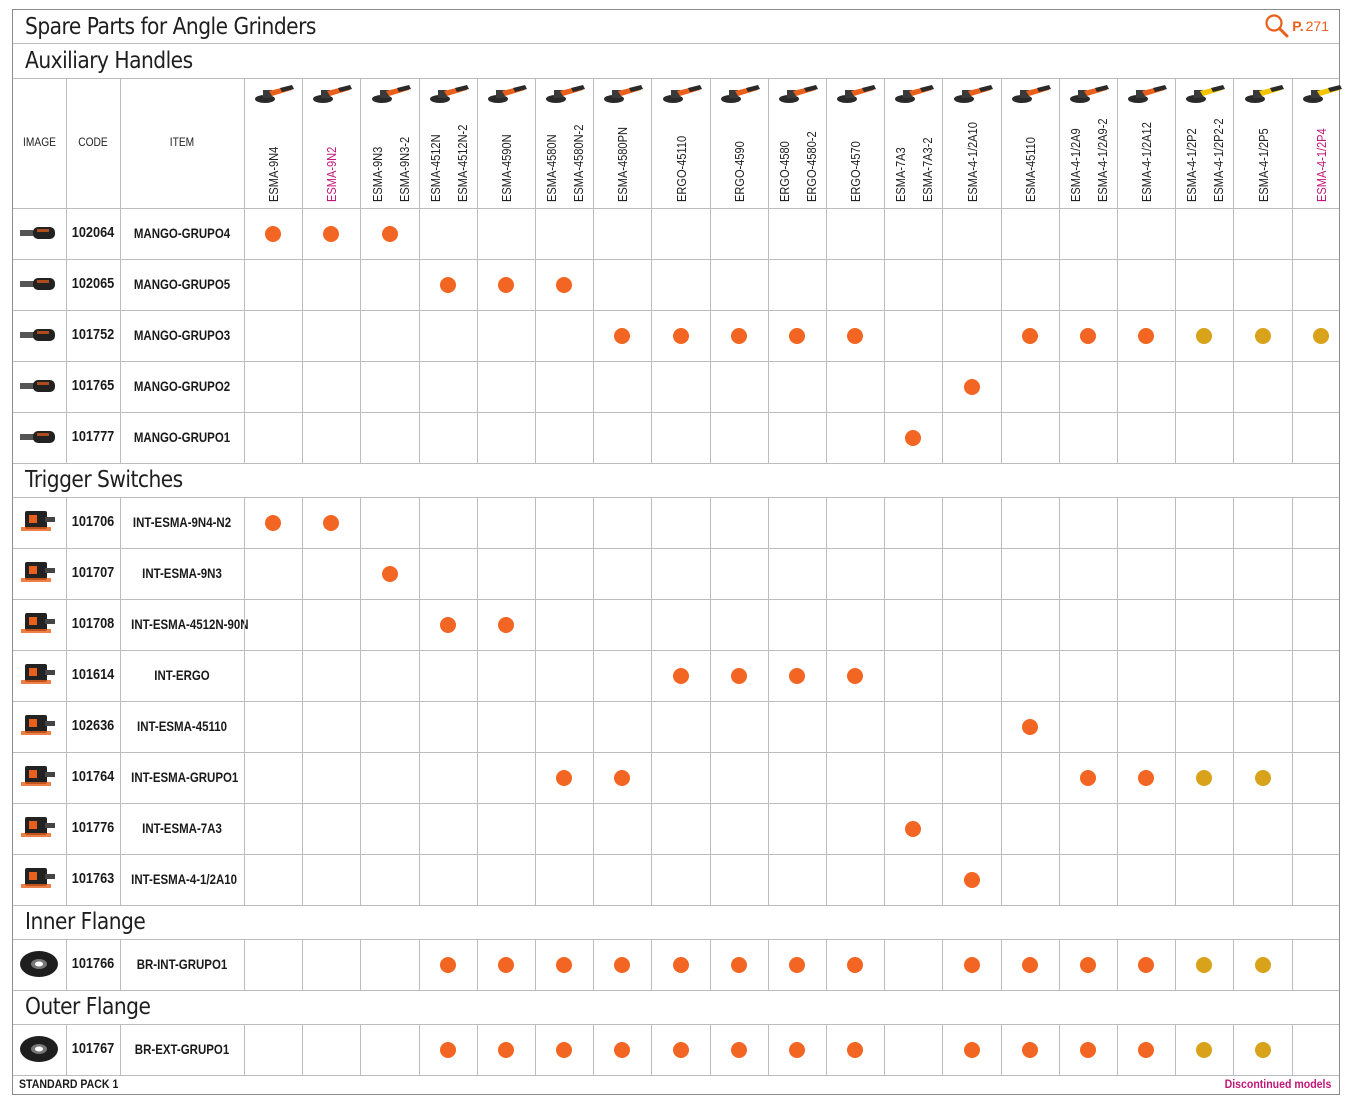 The height and width of the screenshot is (1106, 1351). I want to click on part-code: 101752, so click(93, 334).